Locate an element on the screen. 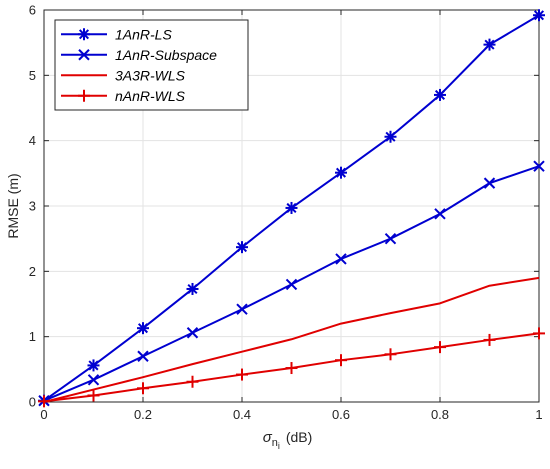 The width and height of the screenshot is (550, 469). legend-entry: 3A3R-WLS is located at coordinates (123, 75).